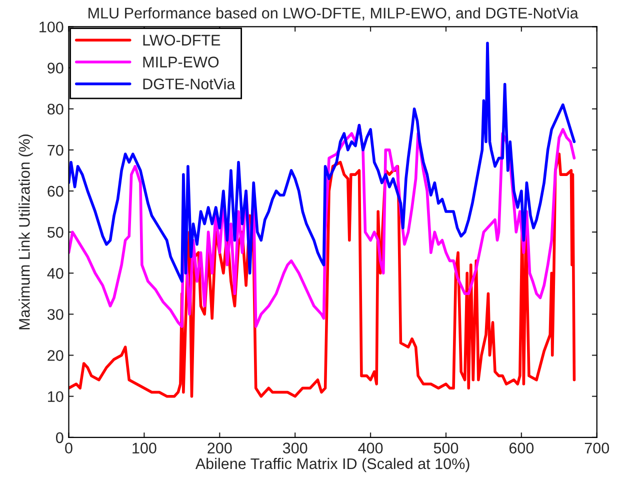 The image size is (625, 486). I want to click on y-tick-label: 60, so click(56, 191).